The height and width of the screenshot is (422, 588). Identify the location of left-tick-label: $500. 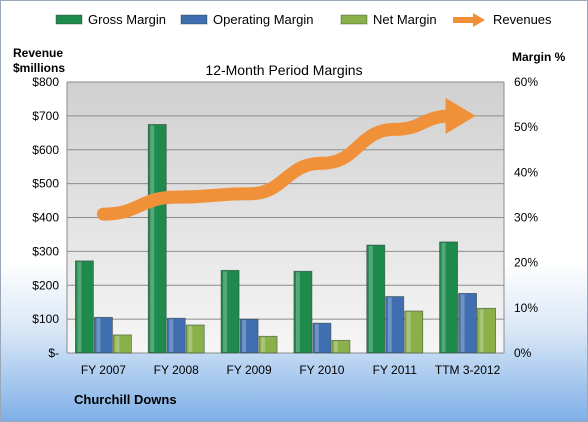
(45, 184).